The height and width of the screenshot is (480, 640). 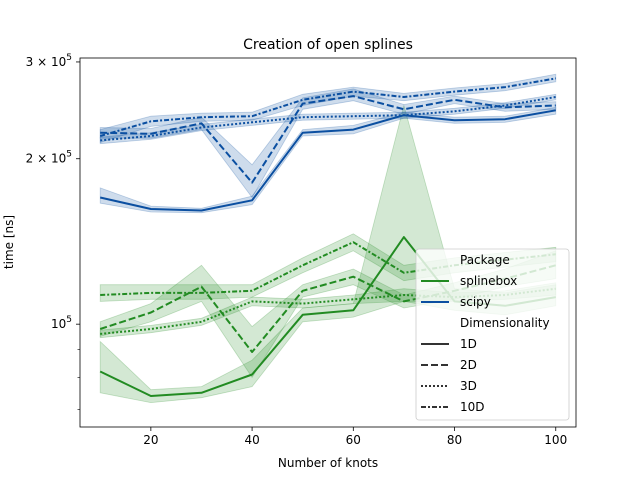 I want to click on x-tick-label-20: 20, so click(x=150, y=440).